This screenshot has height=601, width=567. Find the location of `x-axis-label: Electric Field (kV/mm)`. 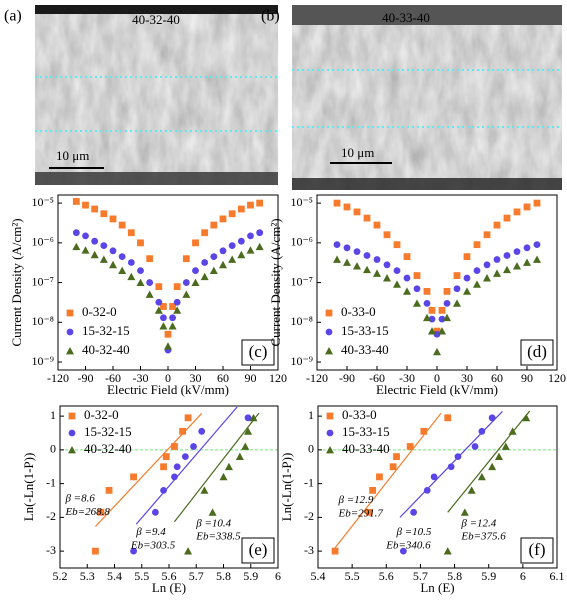

x-axis-label: Electric Field (kV/mm) is located at coordinates (437, 389).